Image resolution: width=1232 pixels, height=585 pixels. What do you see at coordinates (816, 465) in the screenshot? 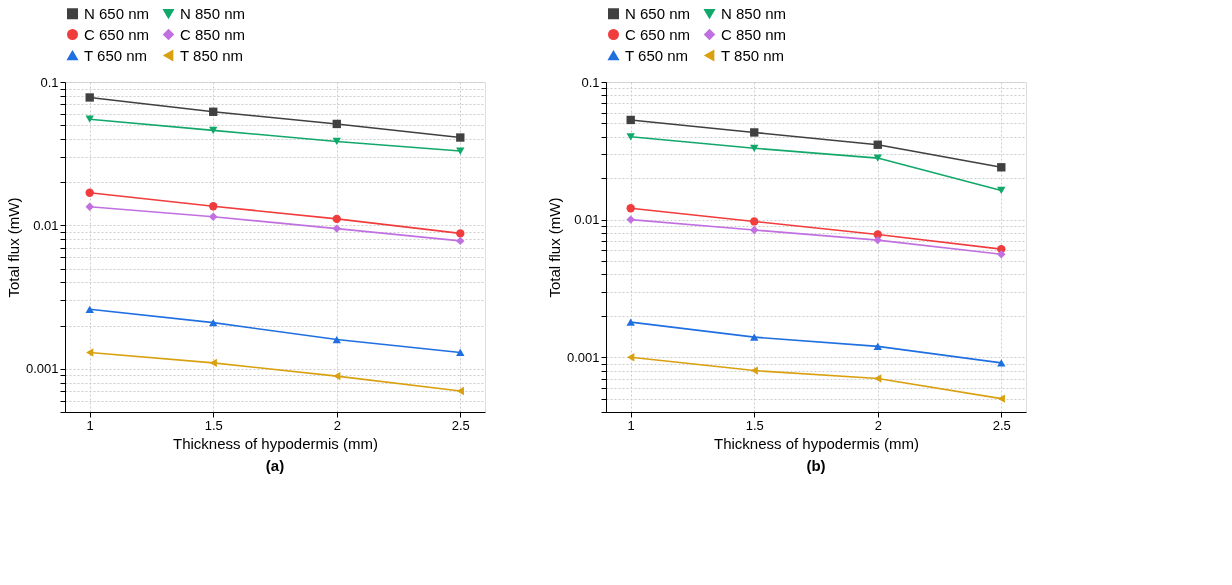
I see `text: (b)` at bounding box center [816, 465].